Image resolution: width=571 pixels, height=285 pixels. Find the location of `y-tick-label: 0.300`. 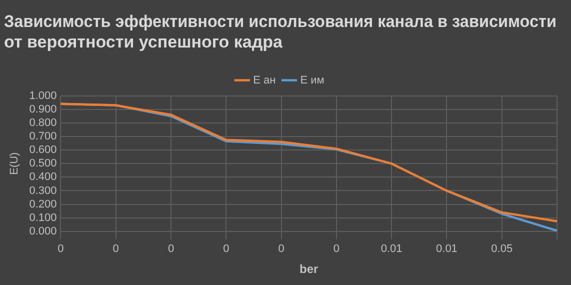

y-tick-label: 0.300 is located at coordinates (43, 190).